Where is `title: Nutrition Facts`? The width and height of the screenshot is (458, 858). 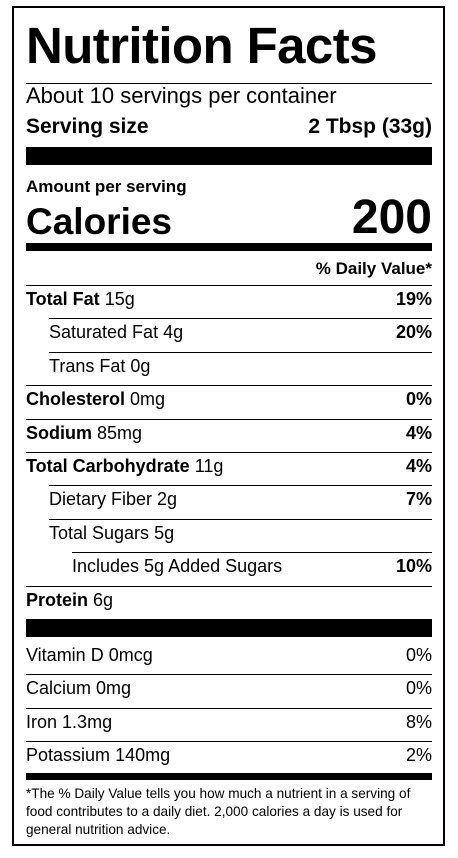
title: Nutrition Facts is located at coordinates (201, 45).